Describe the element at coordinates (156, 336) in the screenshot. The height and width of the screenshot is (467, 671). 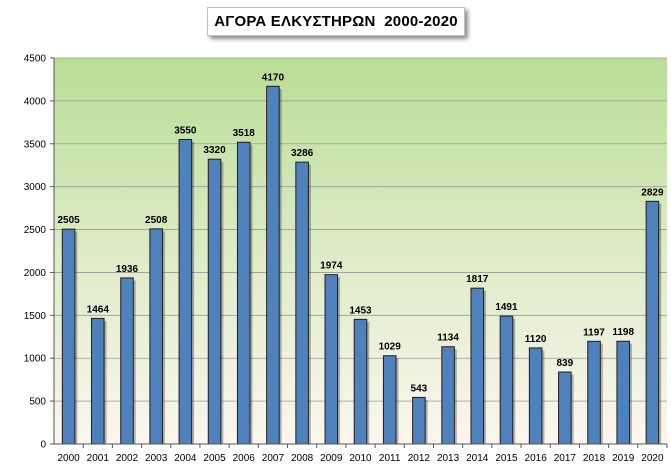
I see `bar-2003` at that location.